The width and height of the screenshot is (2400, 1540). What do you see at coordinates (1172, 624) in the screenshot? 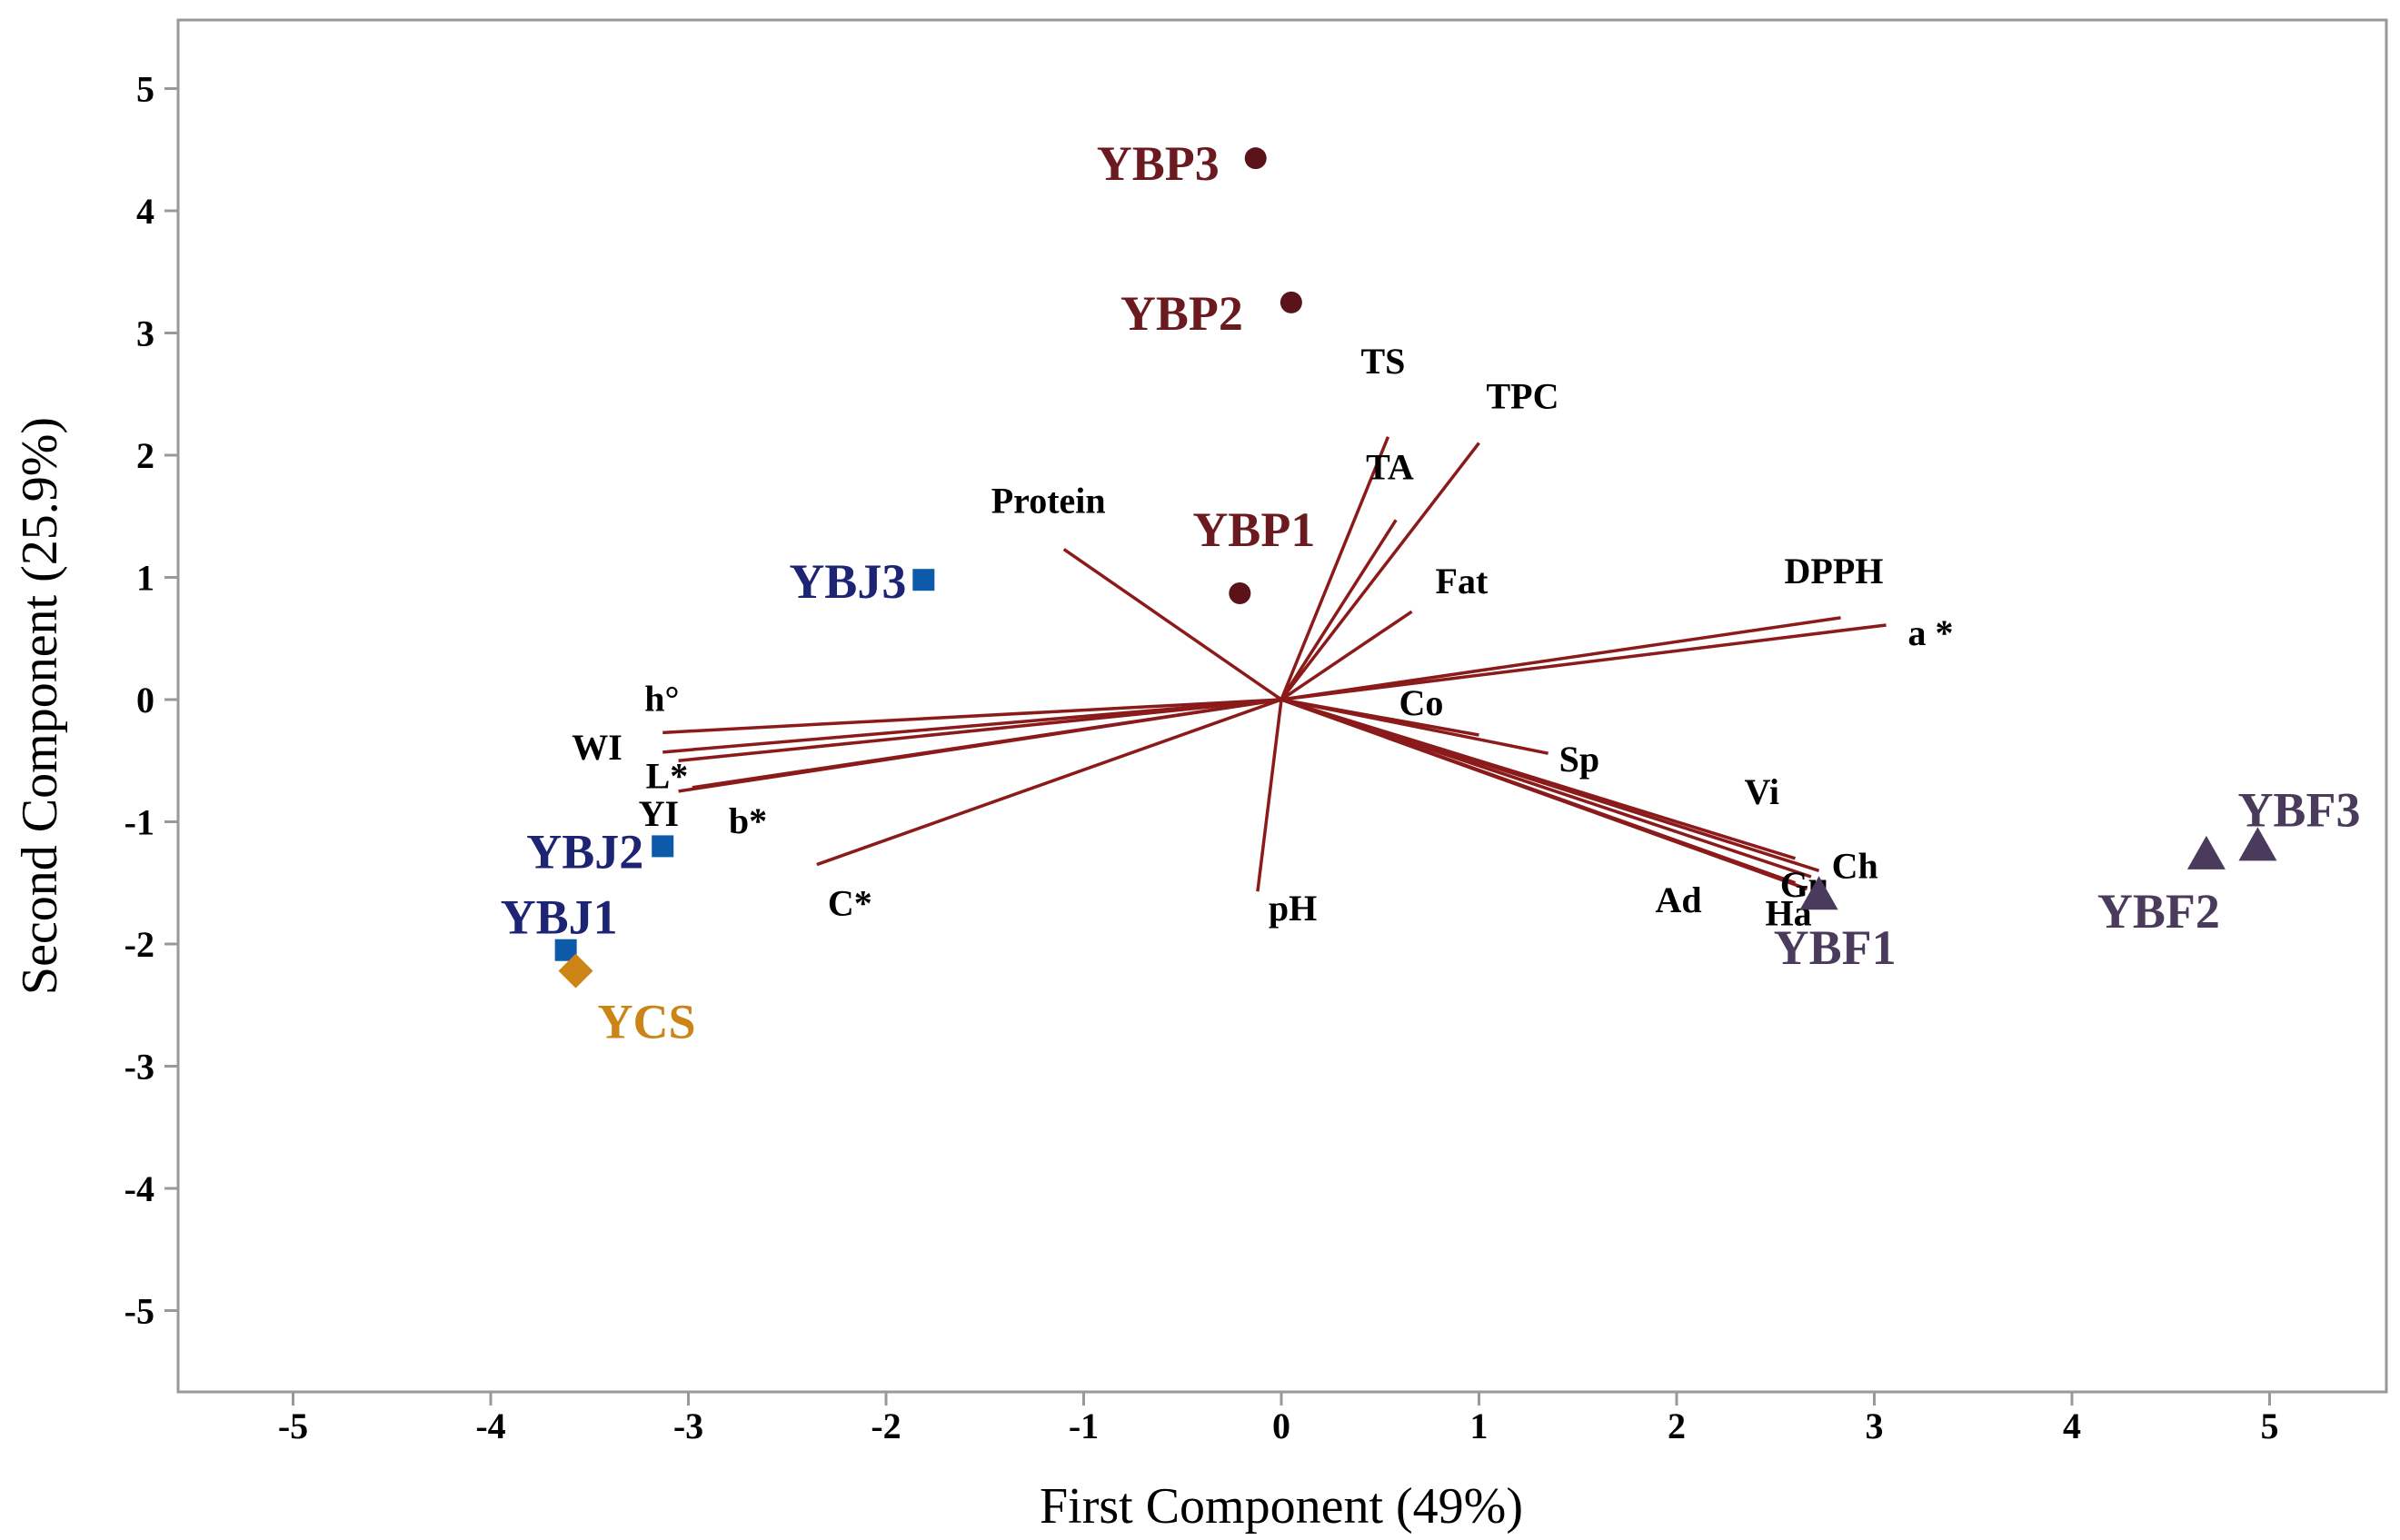
I see `loading-vector-protein` at bounding box center [1172, 624].